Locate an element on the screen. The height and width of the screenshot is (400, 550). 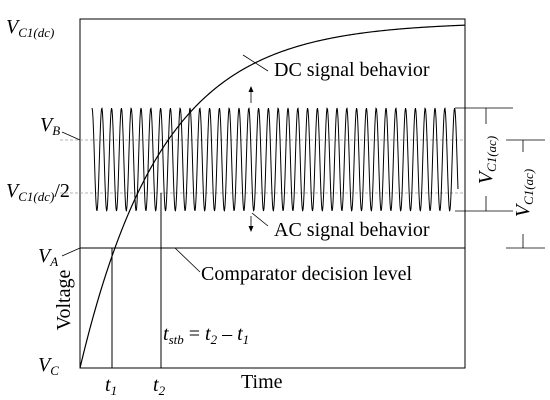
amplitude-up-arrow is located at coordinates (251, 94).